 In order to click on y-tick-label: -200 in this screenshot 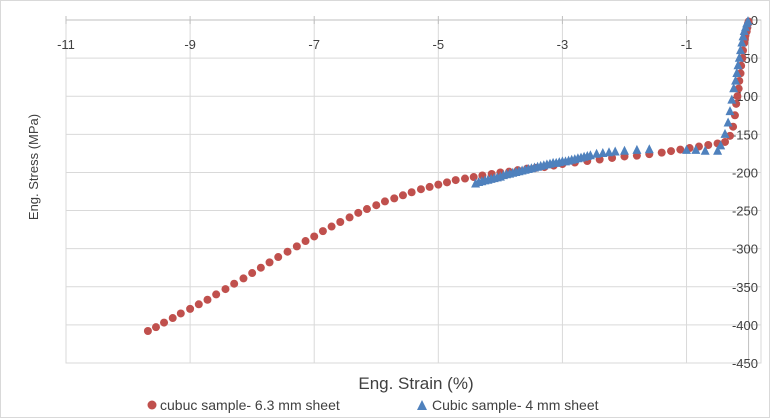, I will do `click(745, 172)`.